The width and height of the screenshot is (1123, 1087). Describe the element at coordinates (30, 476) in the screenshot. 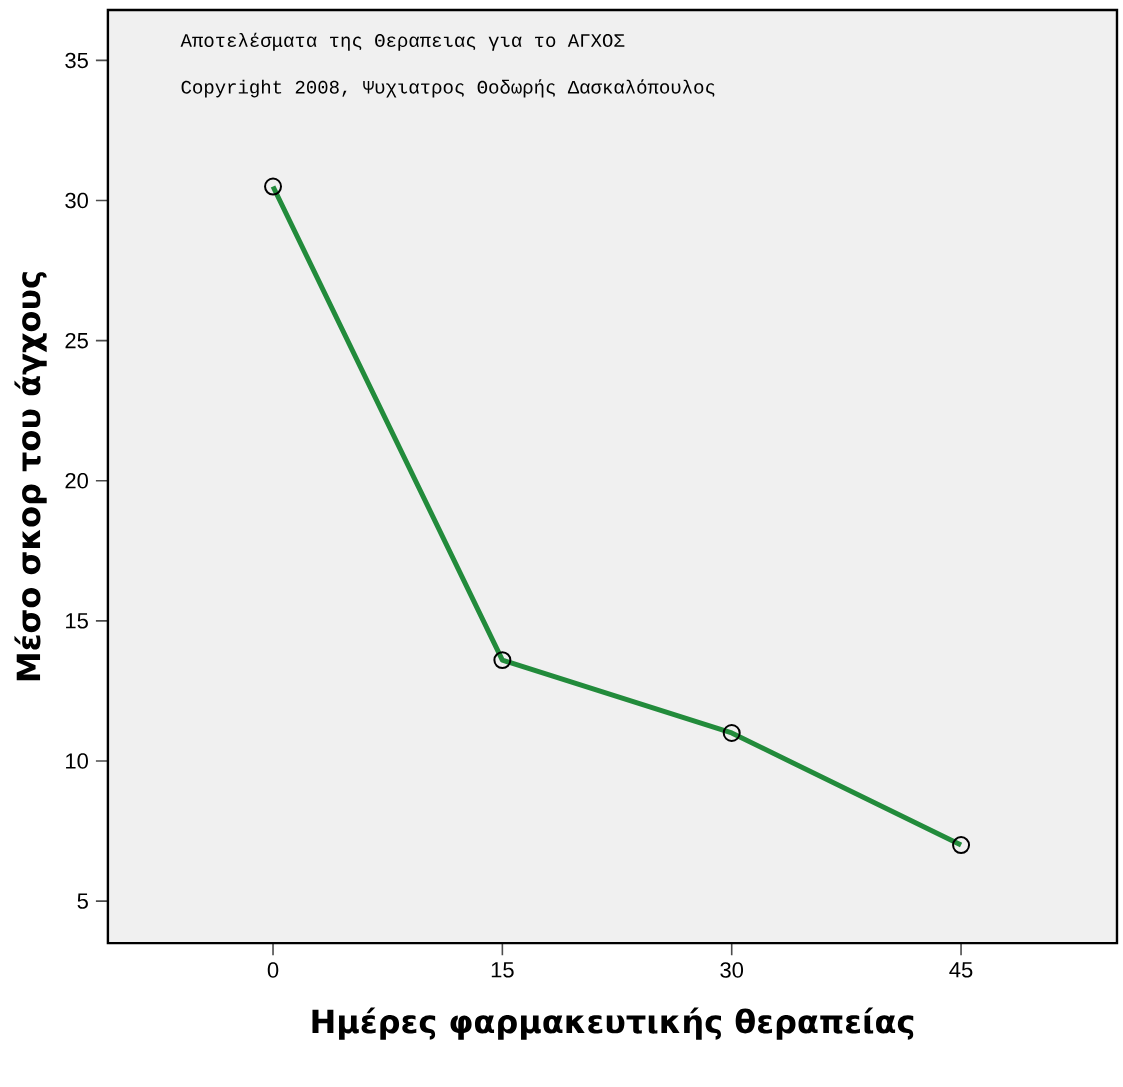

I see `y-axis-title: Μέσο σκορ του άγχους` at that location.